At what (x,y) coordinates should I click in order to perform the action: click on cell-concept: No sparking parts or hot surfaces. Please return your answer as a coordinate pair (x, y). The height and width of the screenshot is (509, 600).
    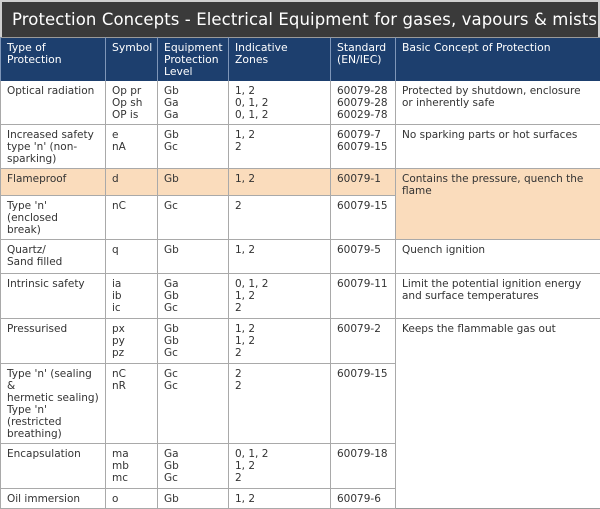
    Looking at the image, I should click on (498, 147).